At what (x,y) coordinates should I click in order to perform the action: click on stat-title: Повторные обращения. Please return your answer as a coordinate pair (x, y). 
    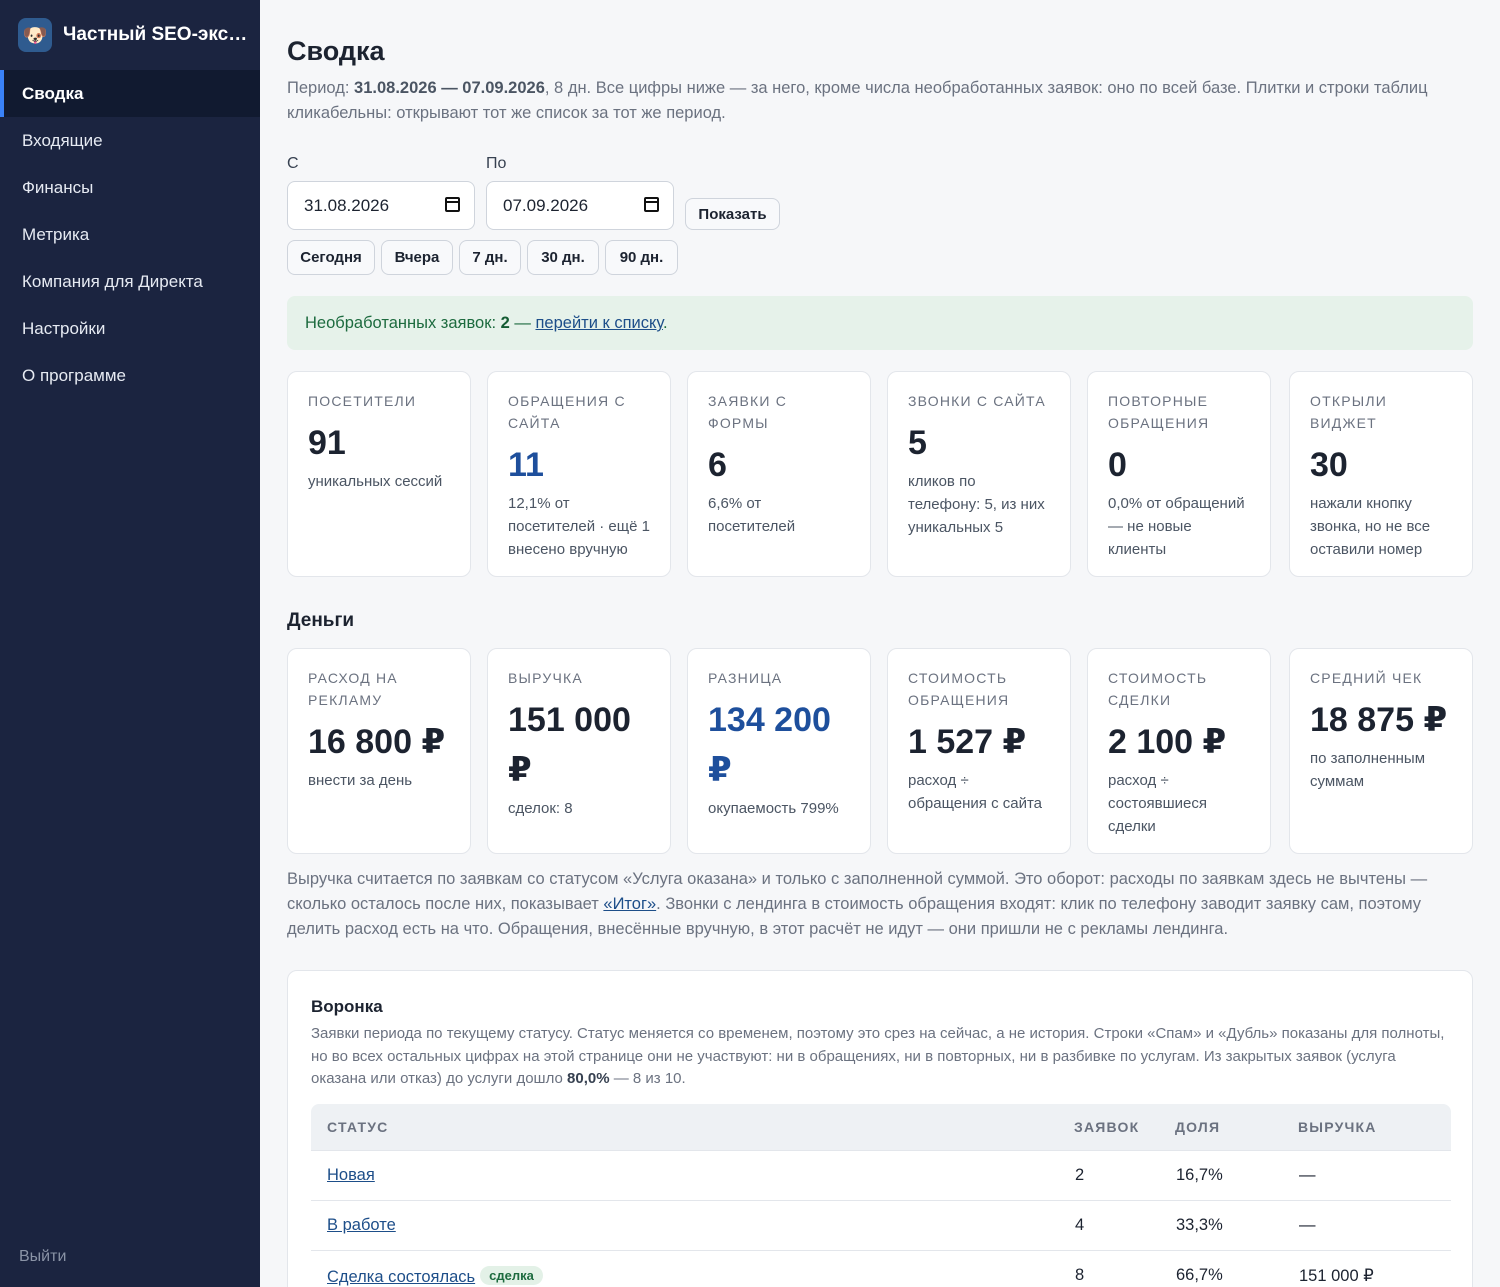
    Looking at the image, I should click on (1159, 412).